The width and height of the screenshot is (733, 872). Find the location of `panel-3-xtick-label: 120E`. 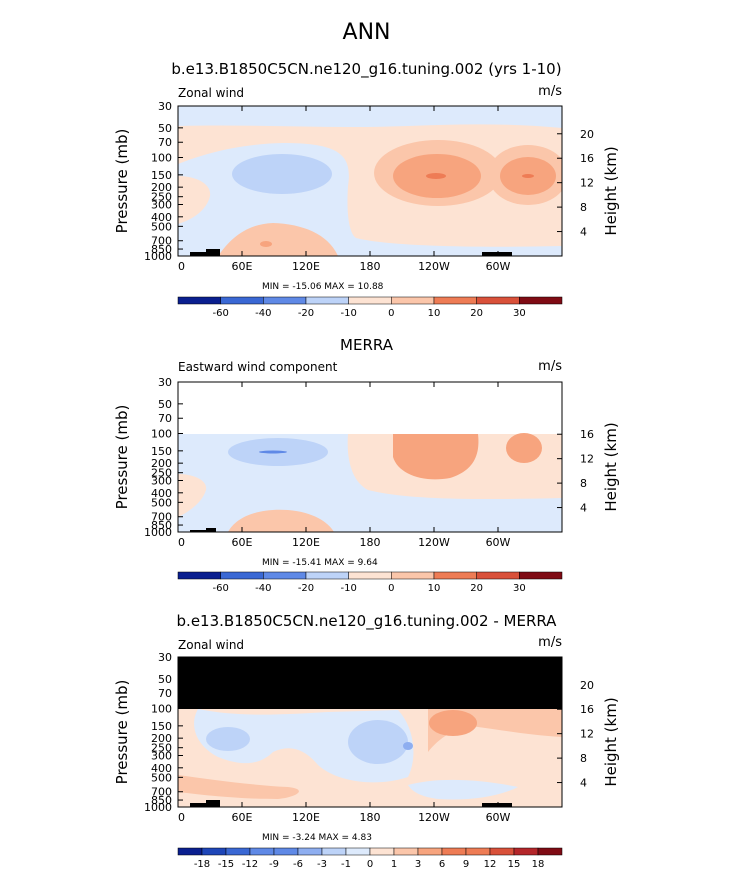

panel-3-xtick-label: 120E is located at coordinates (306, 817).